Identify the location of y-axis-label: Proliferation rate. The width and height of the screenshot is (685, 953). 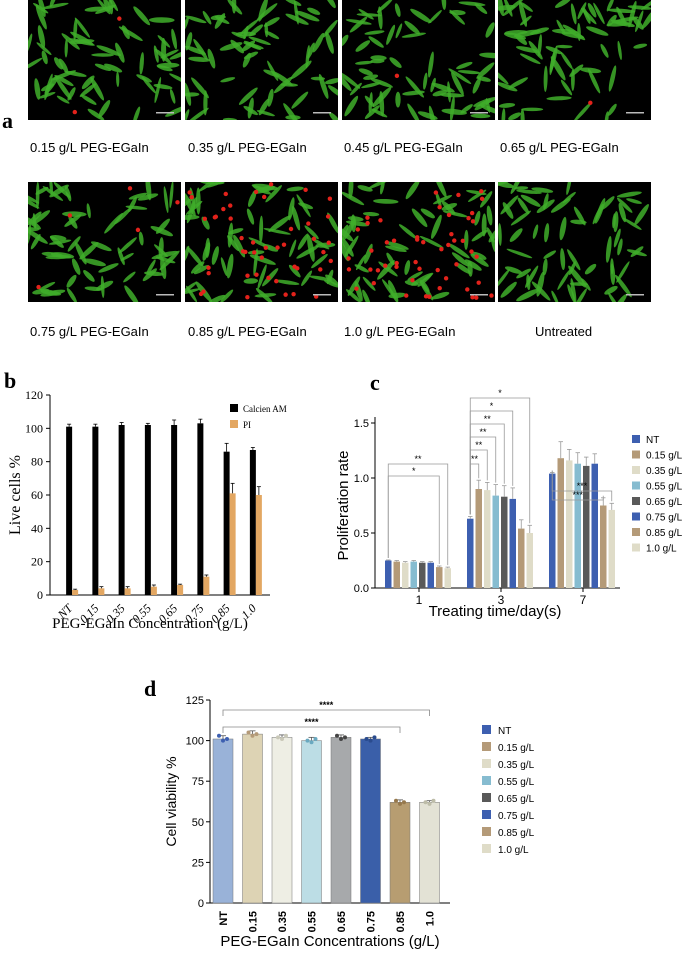
(343, 505).